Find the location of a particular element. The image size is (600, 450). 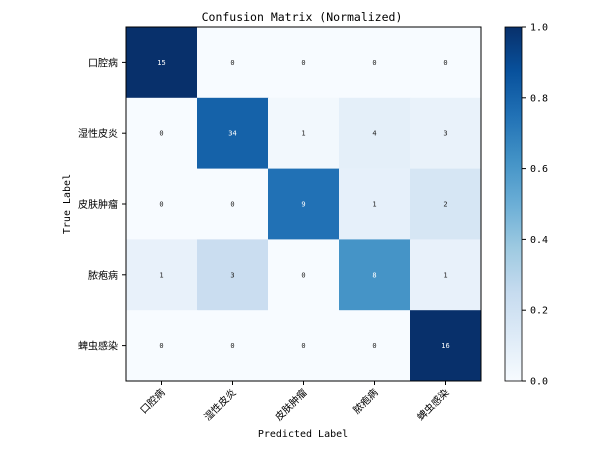

x-tick-label: 口腔病 is located at coordinates (152, 401).